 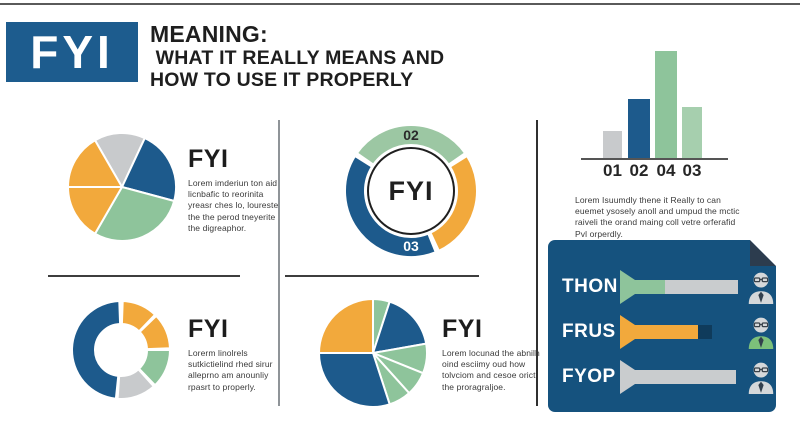 I want to click on pie-chart-top-left, so click(x=122, y=187).